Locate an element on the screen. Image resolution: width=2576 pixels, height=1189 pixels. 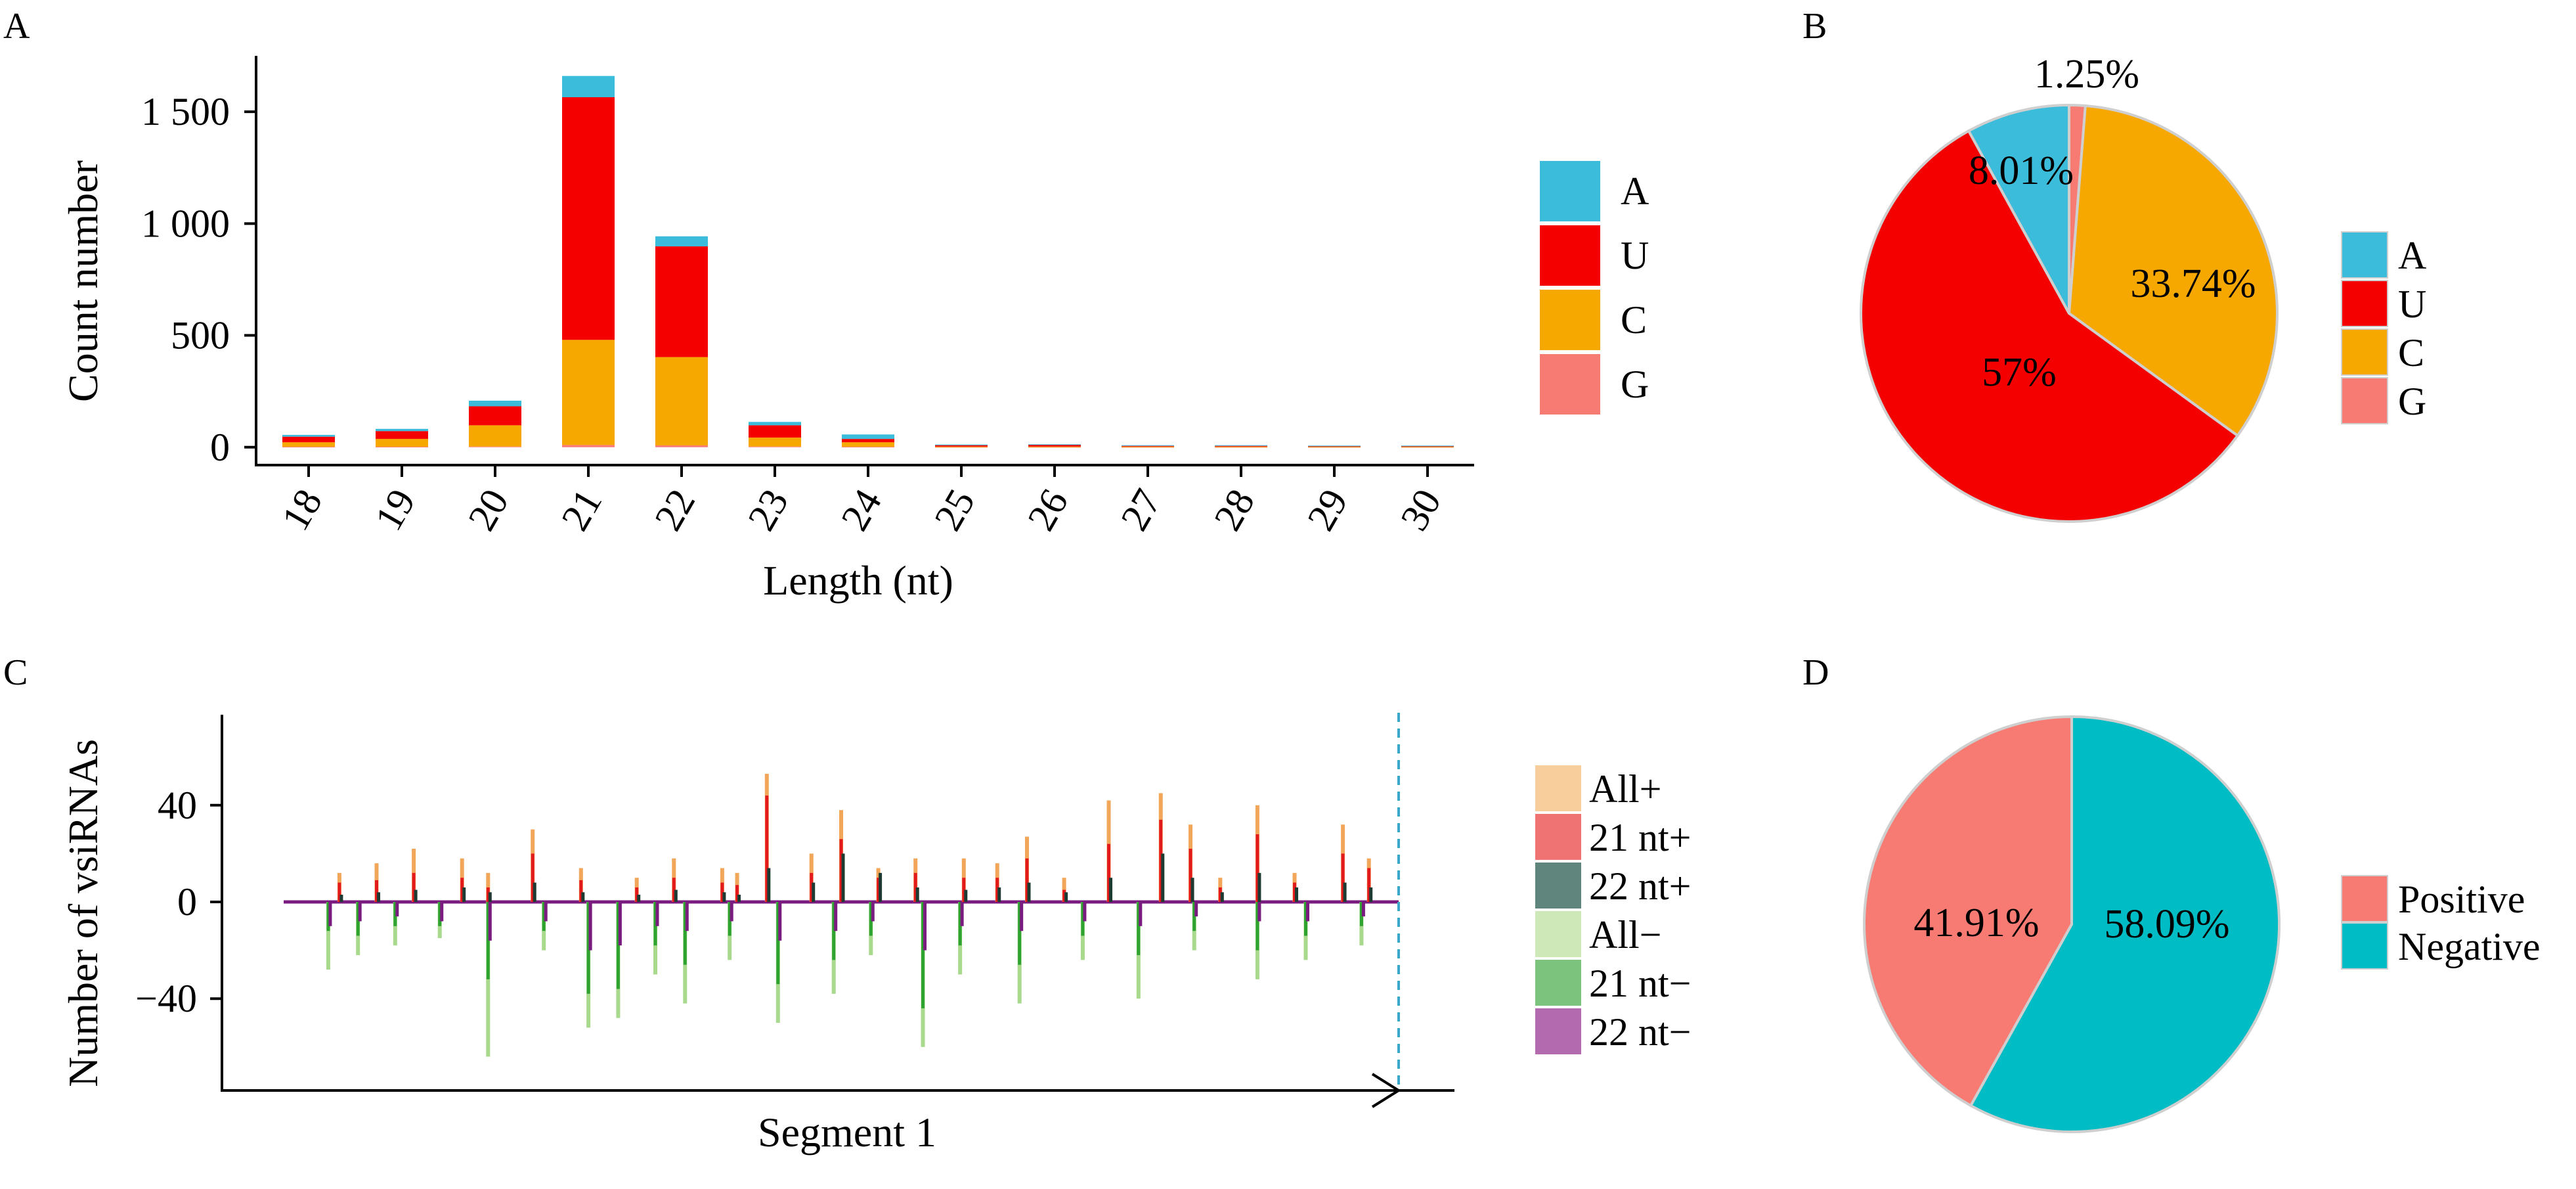
panel-d-value-label: 41.91% is located at coordinates (1976, 923).